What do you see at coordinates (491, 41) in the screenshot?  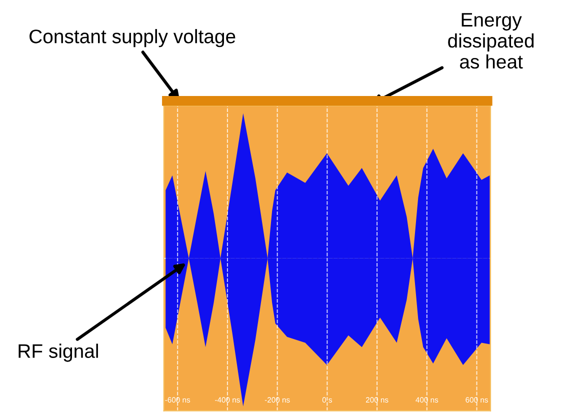 I see `text: Energy dissipated as heat` at bounding box center [491, 41].